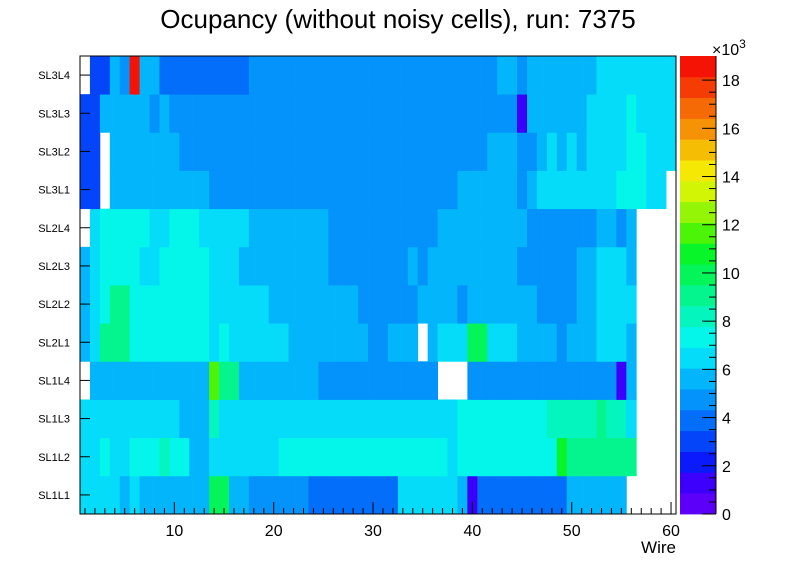 The width and height of the screenshot is (796, 572). I want to click on y-tick-label: SL1L2, so click(54, 458).